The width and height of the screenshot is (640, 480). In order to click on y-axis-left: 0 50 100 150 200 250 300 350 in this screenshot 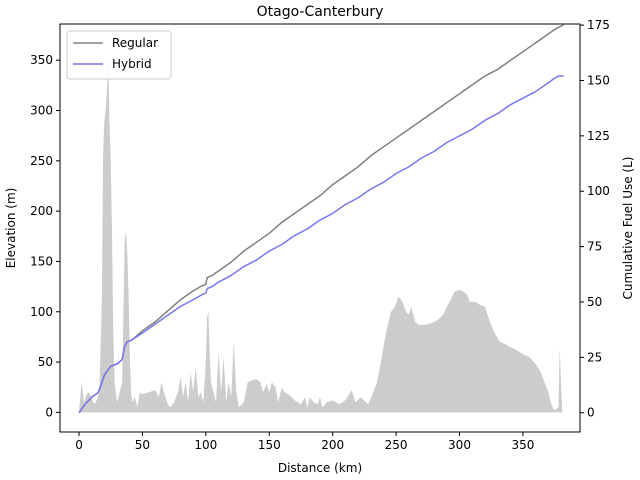, I will do `click(45, 236)`.